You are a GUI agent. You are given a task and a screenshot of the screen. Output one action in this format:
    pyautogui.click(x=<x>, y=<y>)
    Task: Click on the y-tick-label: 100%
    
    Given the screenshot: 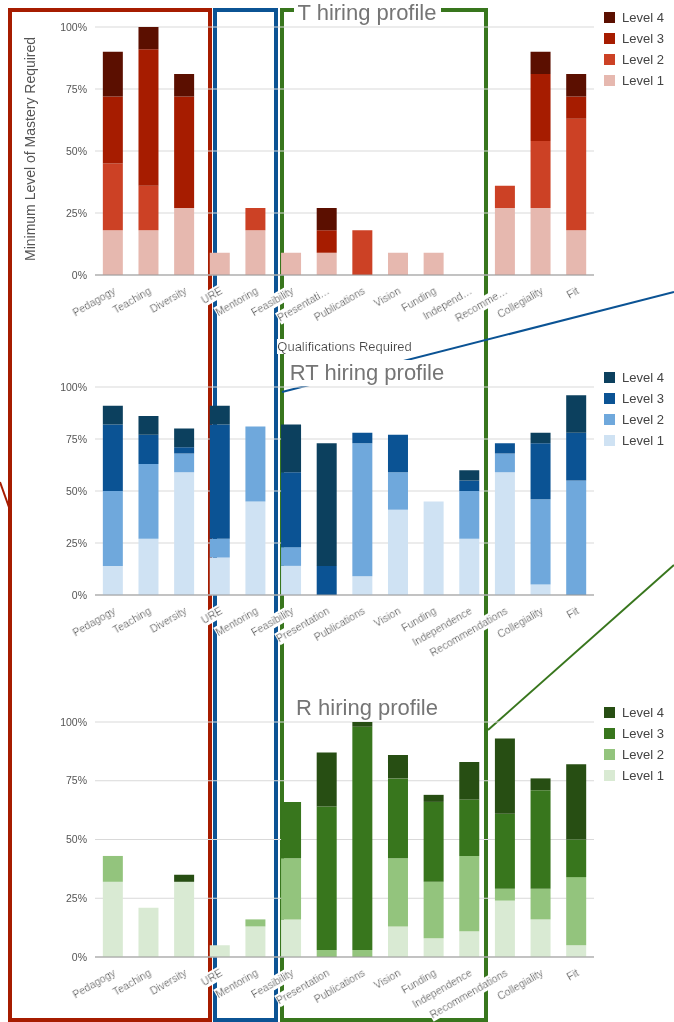 What is the action you would take?
    pyautogui.click(x=73, y=26)
    